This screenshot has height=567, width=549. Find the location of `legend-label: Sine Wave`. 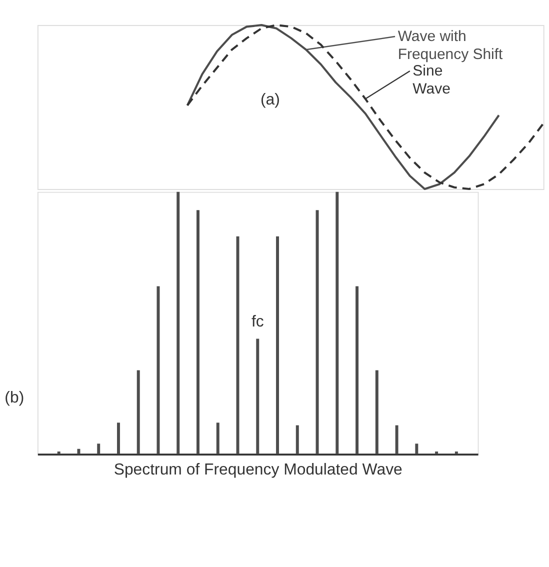

legend-label: Sine Wave is located at coordinates (431, 80).